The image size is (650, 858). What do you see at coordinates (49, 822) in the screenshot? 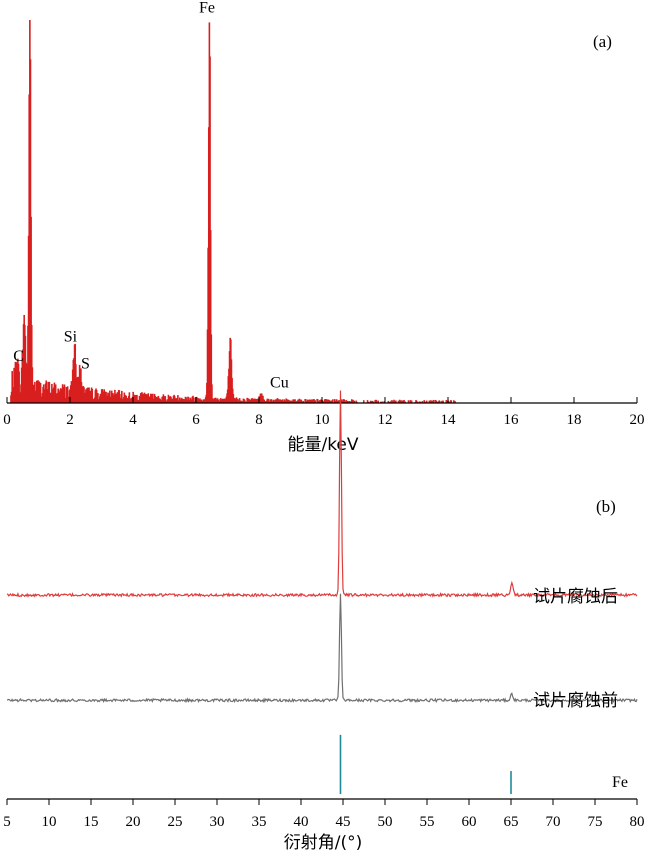
I see `x-tick-label: 10` at bounding box center [49, 822].